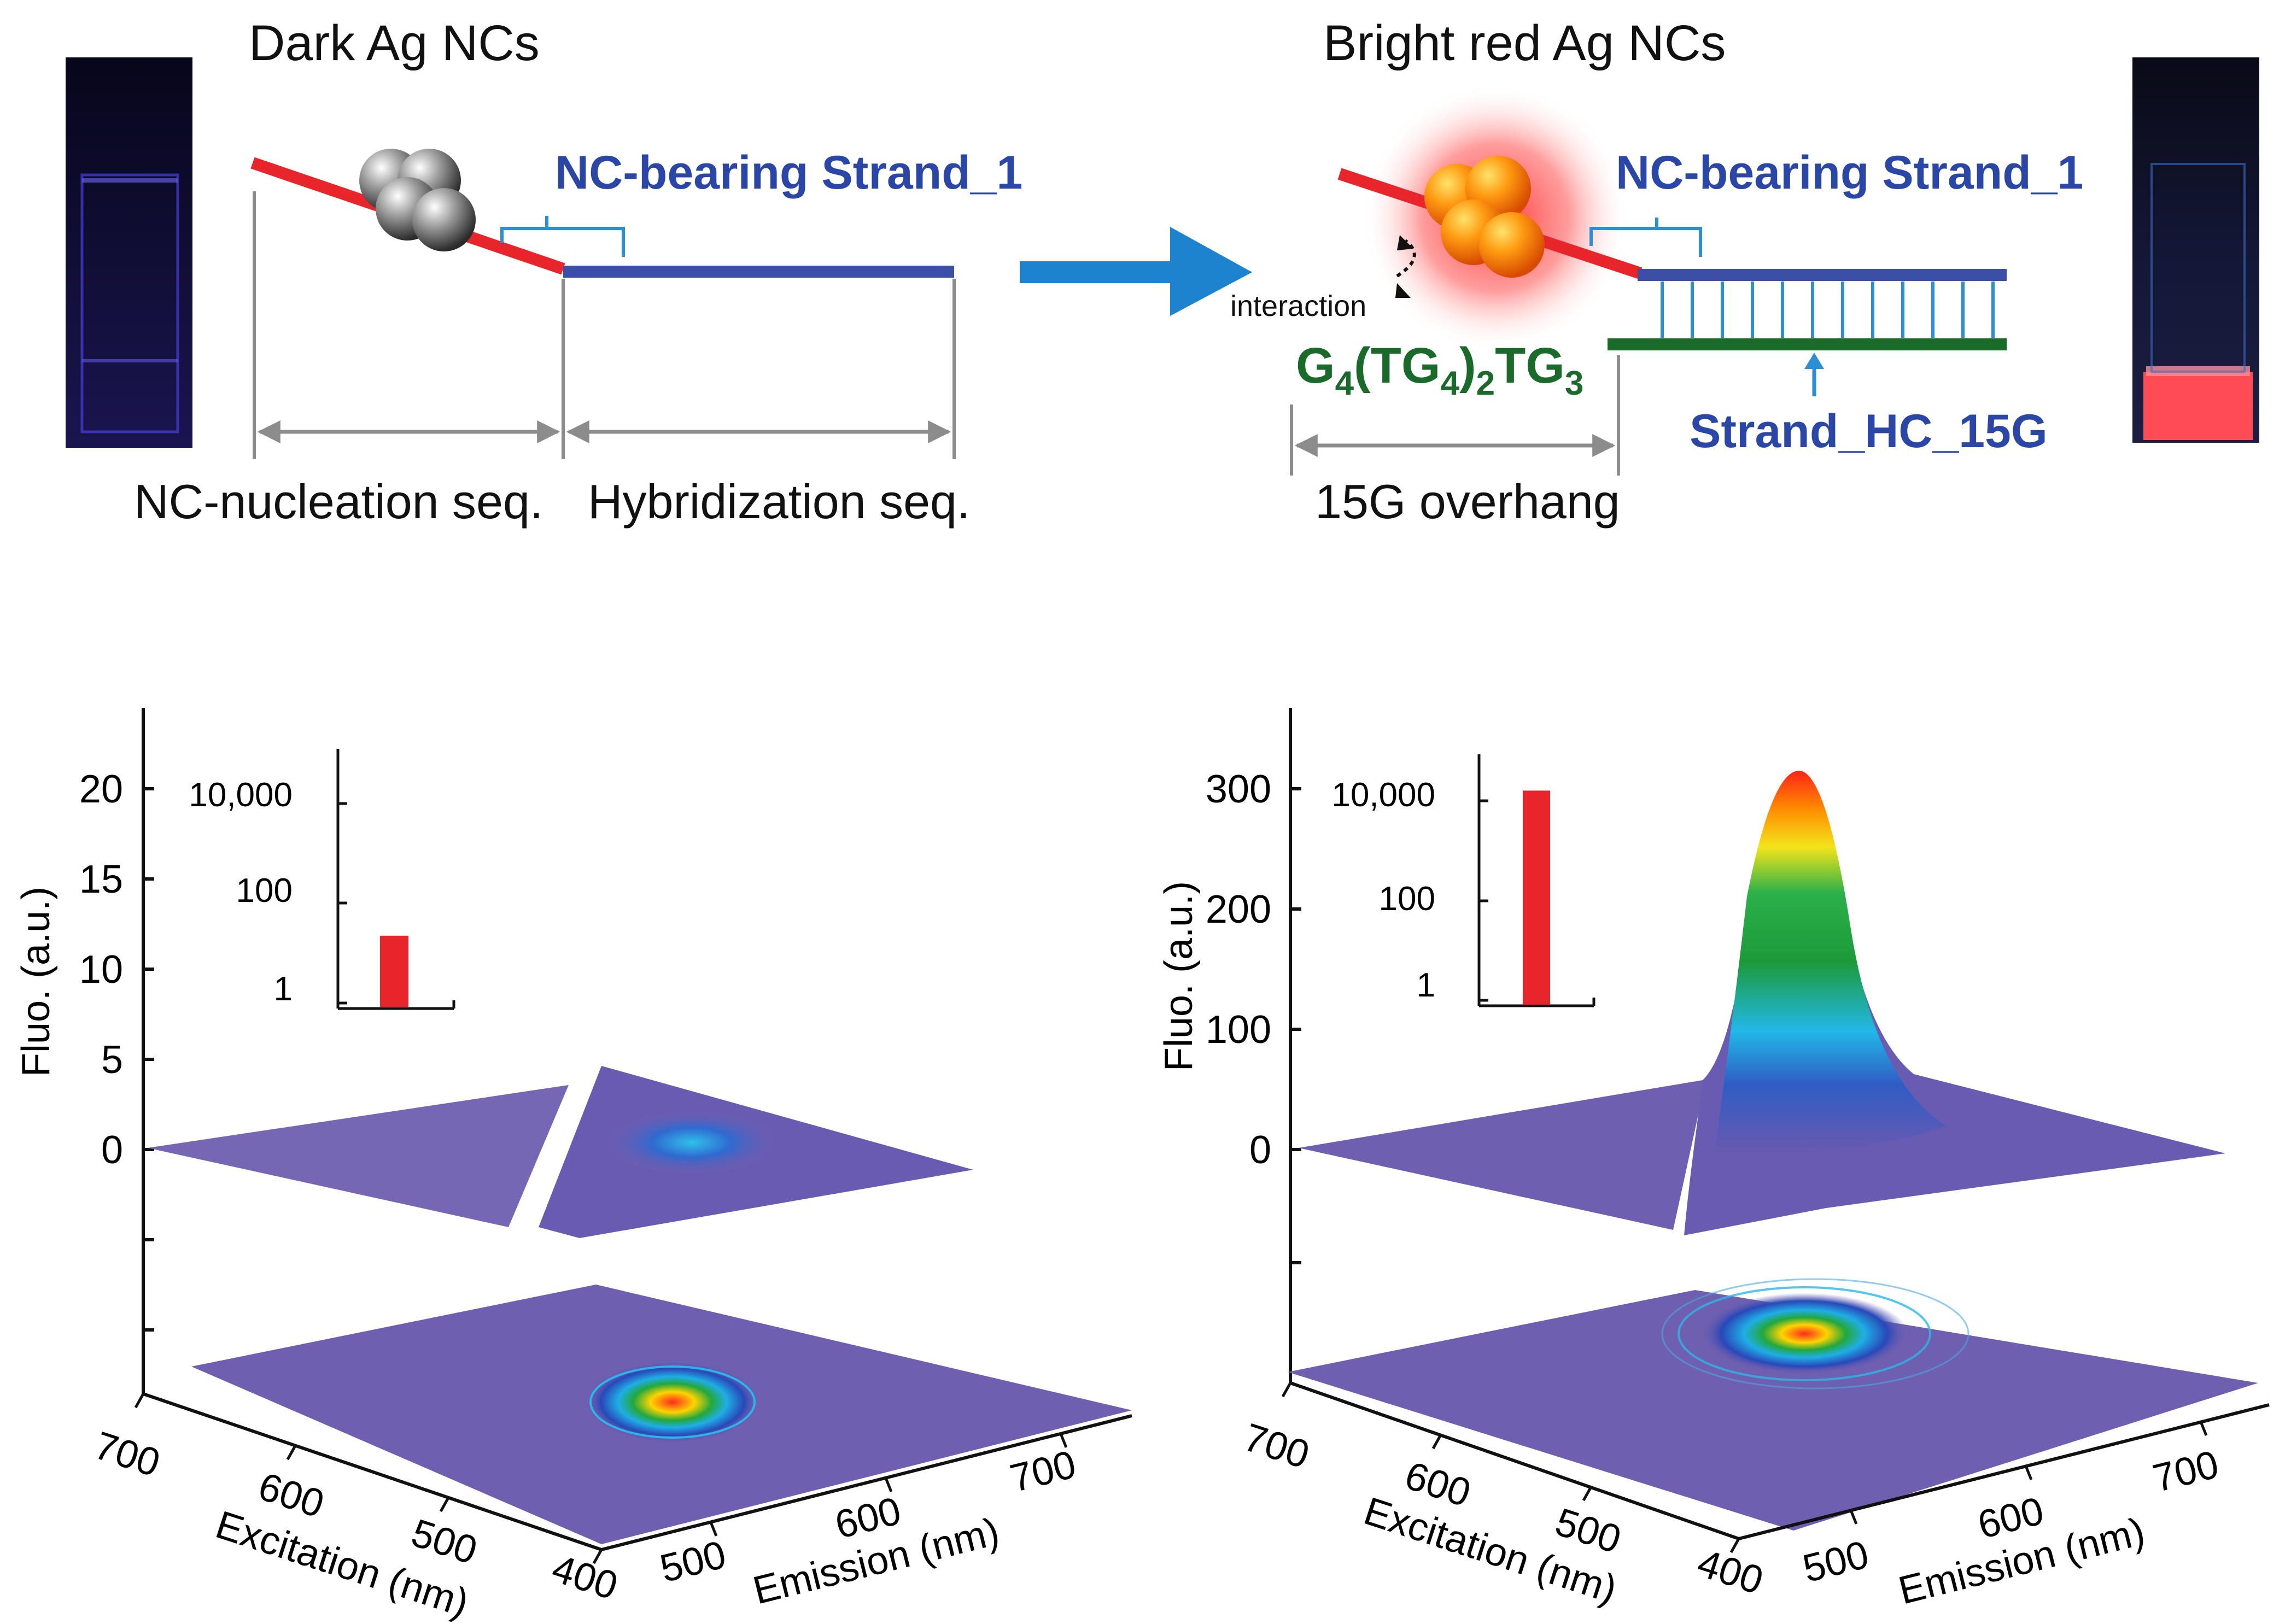 The image size is (2291, 1624). I want to click on strand-bracket, so click(562, 236).